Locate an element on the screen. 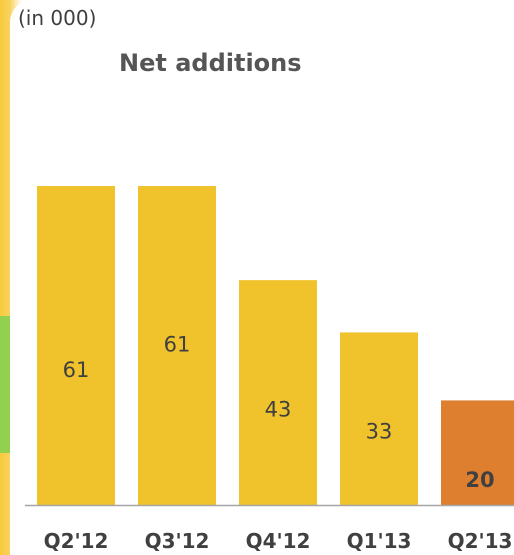 The height and width of the screenshot is (555, 514). data-label-0: 61 is located at coordinates (76, 370).